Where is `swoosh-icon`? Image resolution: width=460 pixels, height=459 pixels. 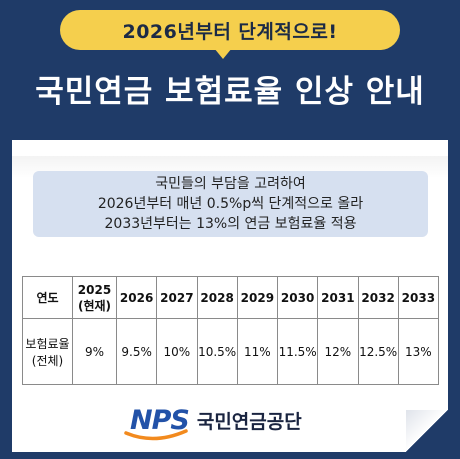
swoosh-icon is located at coordinates (156, 434).